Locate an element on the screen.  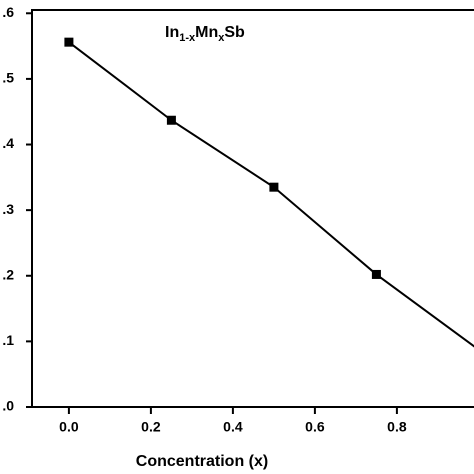
x-tick-label: 0.8 is located at coordinates (397, 427).